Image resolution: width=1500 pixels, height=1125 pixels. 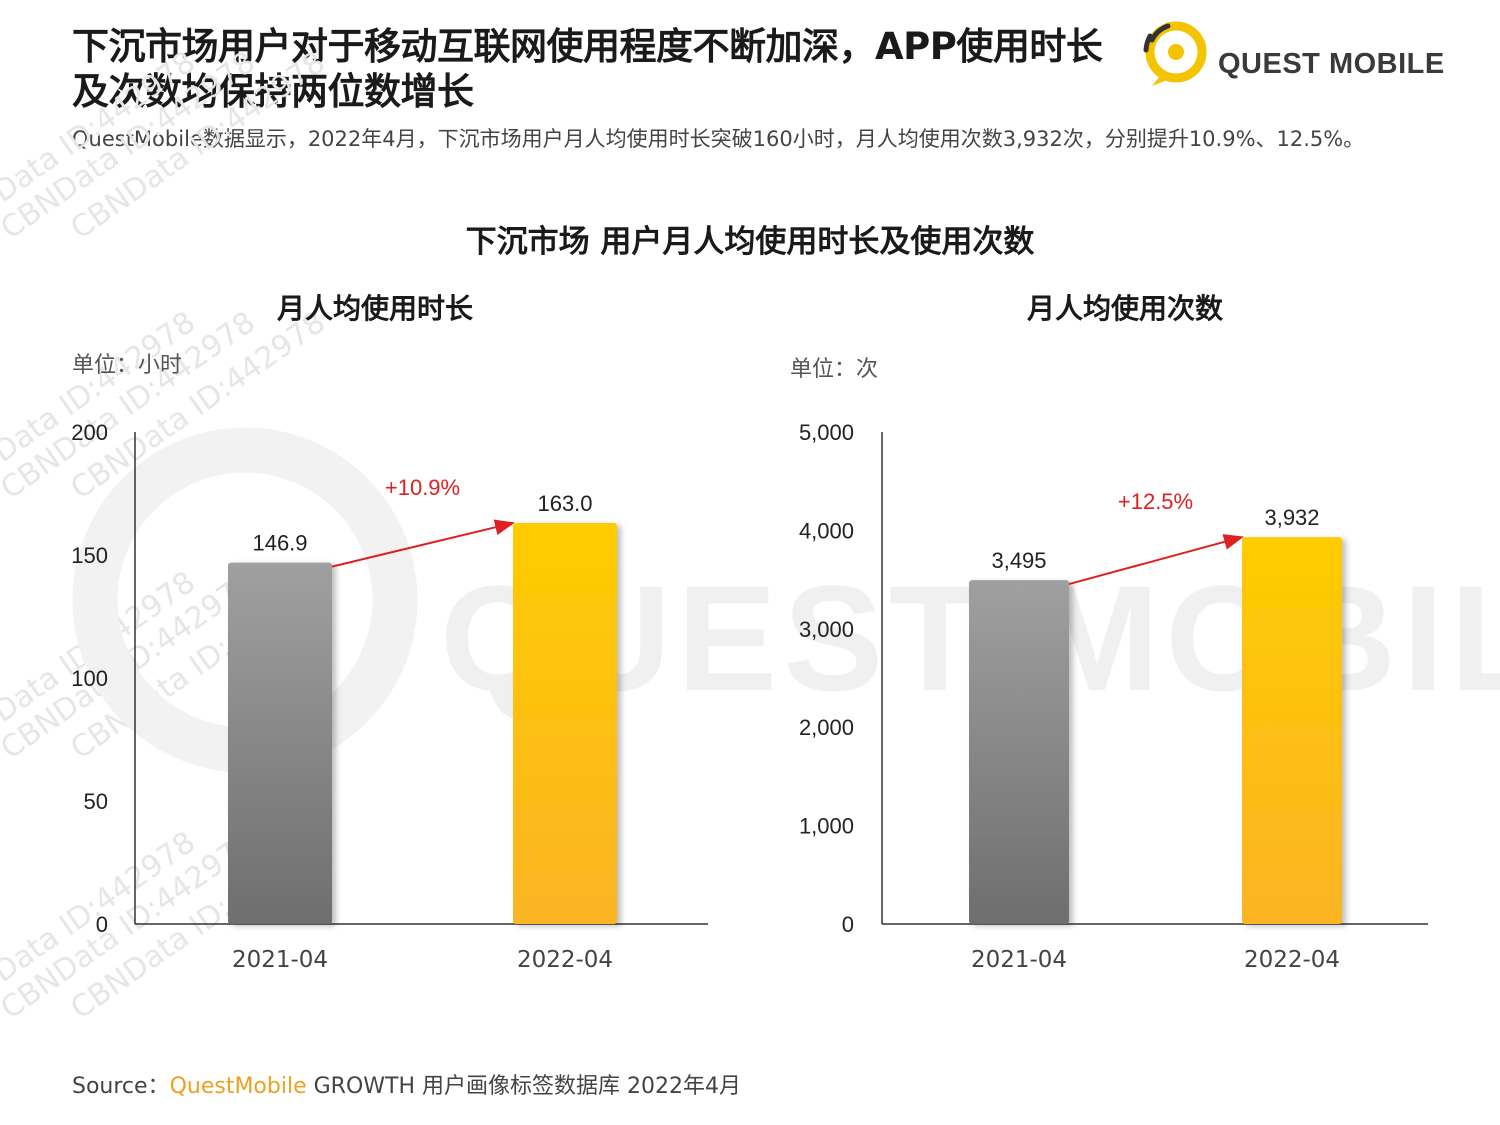 I want to click on y-tick-label: 2,000, so click(x=826, y=727).